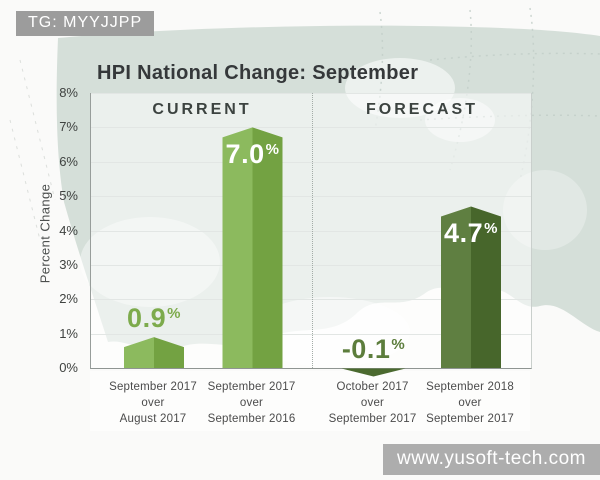 Image resolution: width=600 pixels, height=480 pixels. Describe the element at coordinates (372, 387) in the screenshot. I see `x-category-line: October 2017` at that location.